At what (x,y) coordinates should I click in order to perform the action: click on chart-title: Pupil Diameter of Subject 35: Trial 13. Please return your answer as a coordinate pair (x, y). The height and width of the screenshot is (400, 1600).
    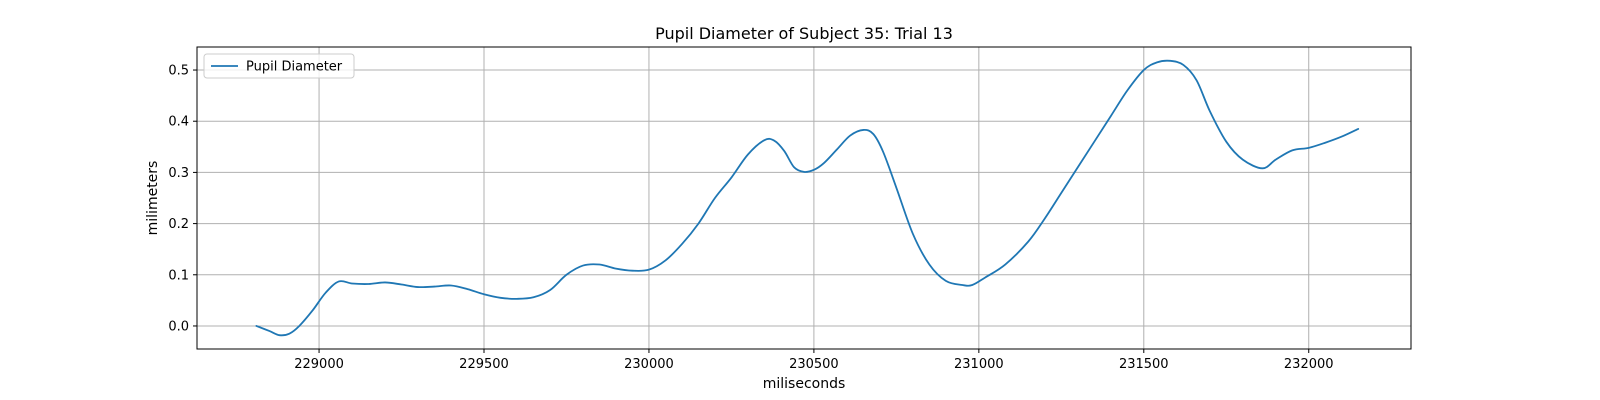
    Looking at the image, I should click on (804, 33).